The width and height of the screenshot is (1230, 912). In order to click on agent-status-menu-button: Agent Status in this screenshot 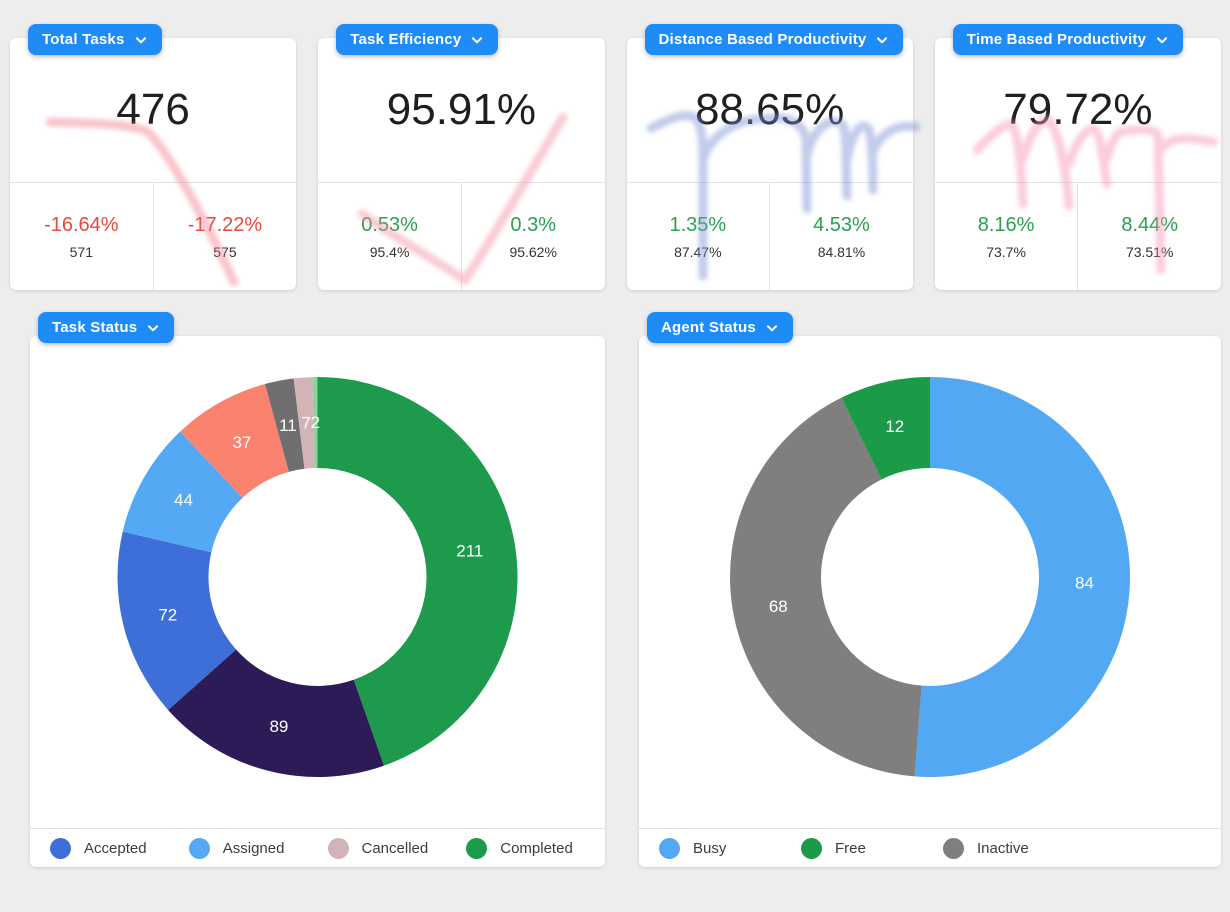, I will do `click(720, 327)`.